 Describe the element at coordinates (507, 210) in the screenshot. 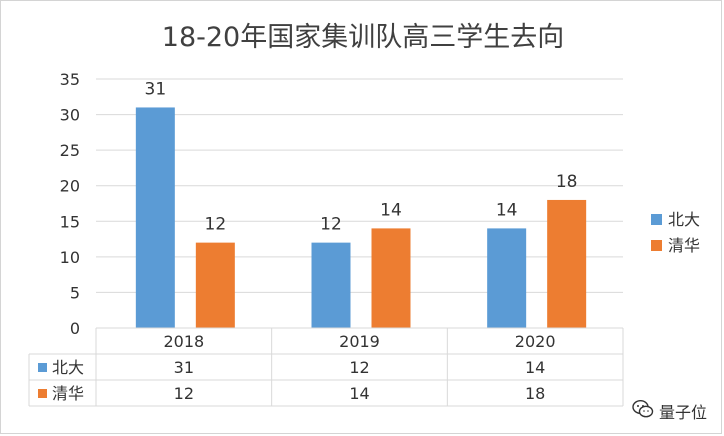

I see `data-label-北大-2020: 14` at that location.